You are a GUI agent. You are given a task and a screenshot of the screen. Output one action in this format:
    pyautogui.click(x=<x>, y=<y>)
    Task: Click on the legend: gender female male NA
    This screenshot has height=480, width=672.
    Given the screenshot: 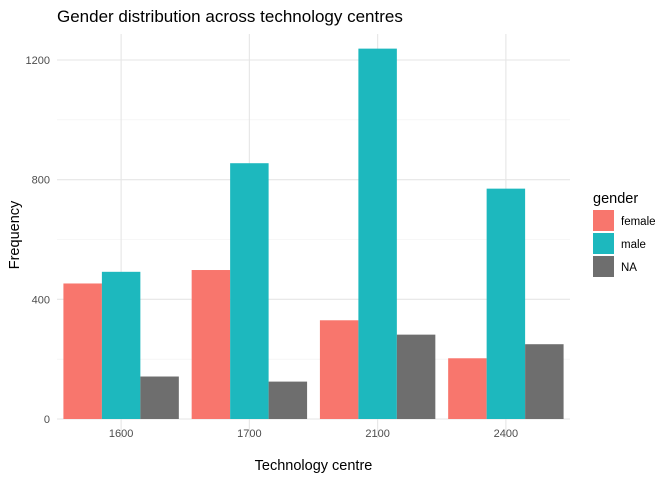 What is the action you would take?
    pyautogui.click(x=624, y=234)
    